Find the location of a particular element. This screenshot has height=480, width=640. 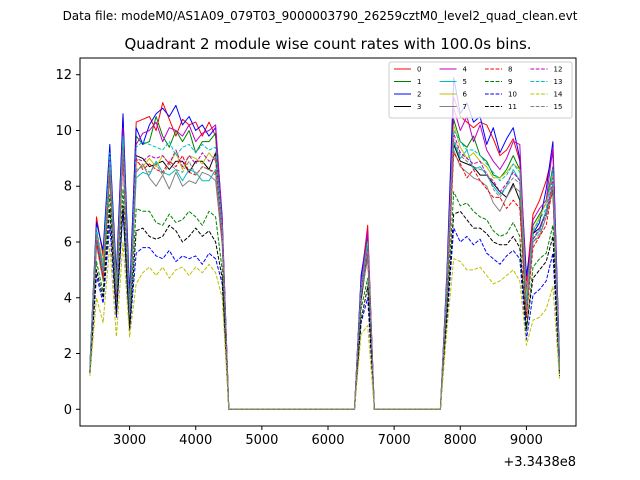

x-tick-label: 7000 is located at coordinates (394, 440).